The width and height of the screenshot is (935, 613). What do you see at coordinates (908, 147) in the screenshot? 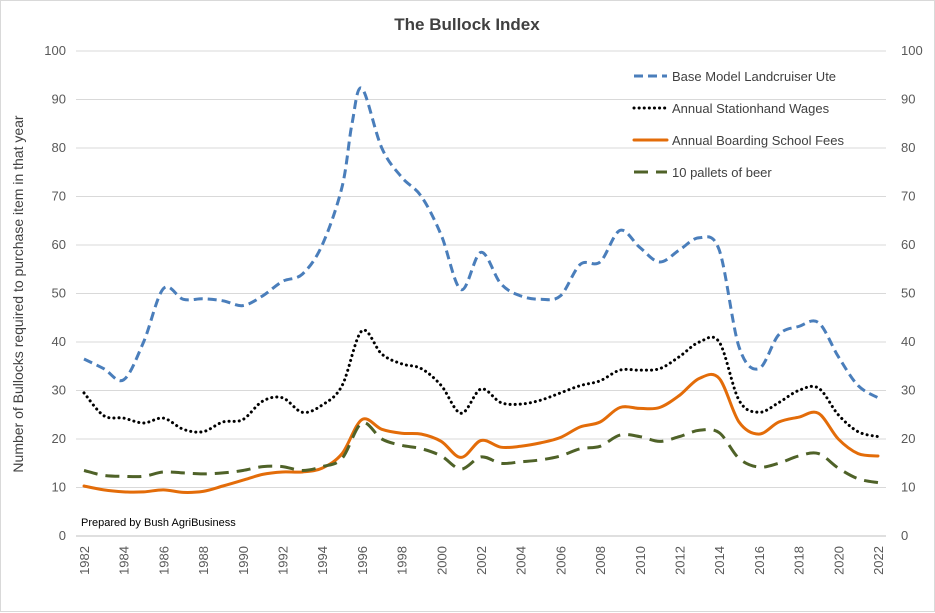
I see `y-tick-label-right: 80` at bounding box center [908, 147].